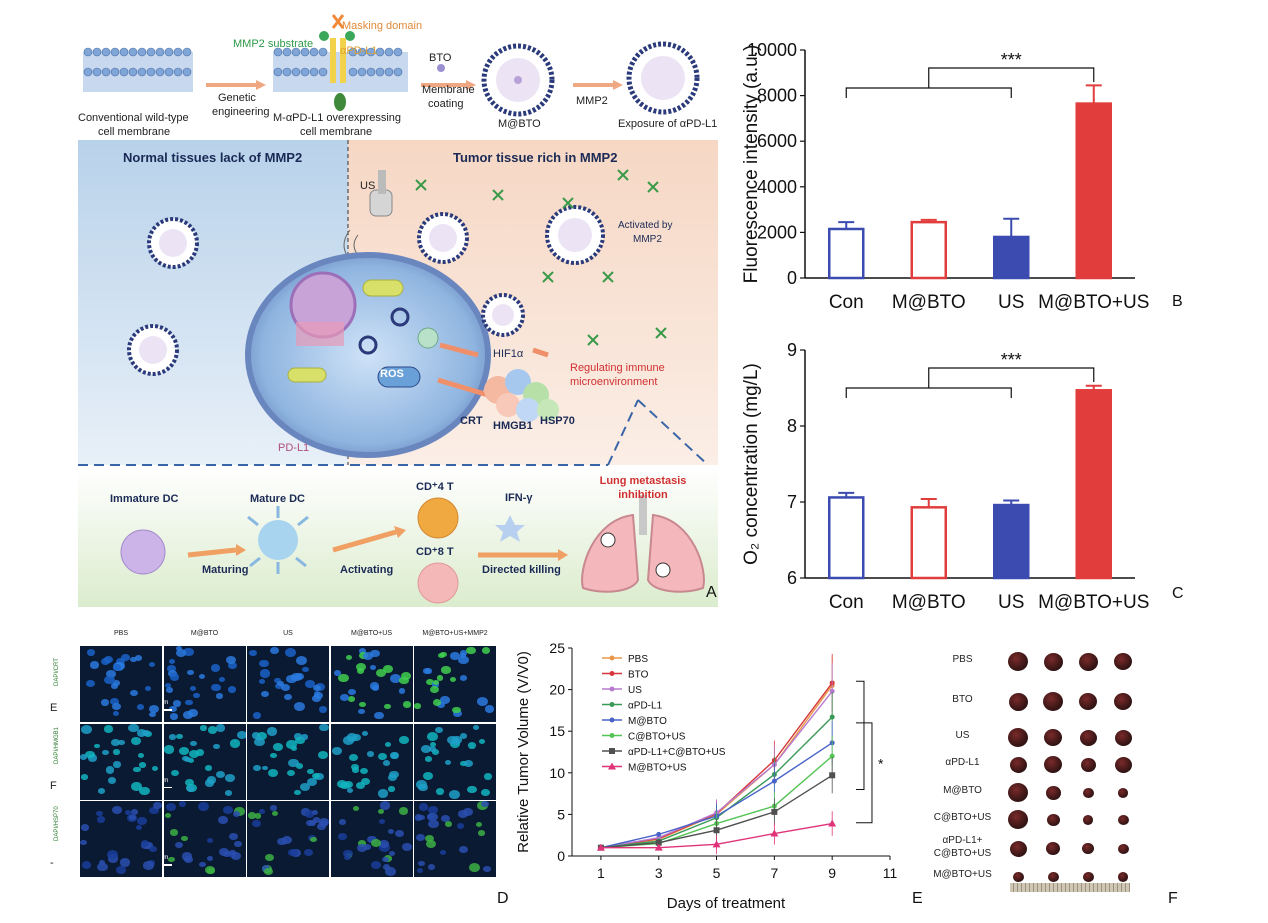  Describe the element at coordinates (288, 633) in the screenshot. I see `micro-column-label: US` at that location.